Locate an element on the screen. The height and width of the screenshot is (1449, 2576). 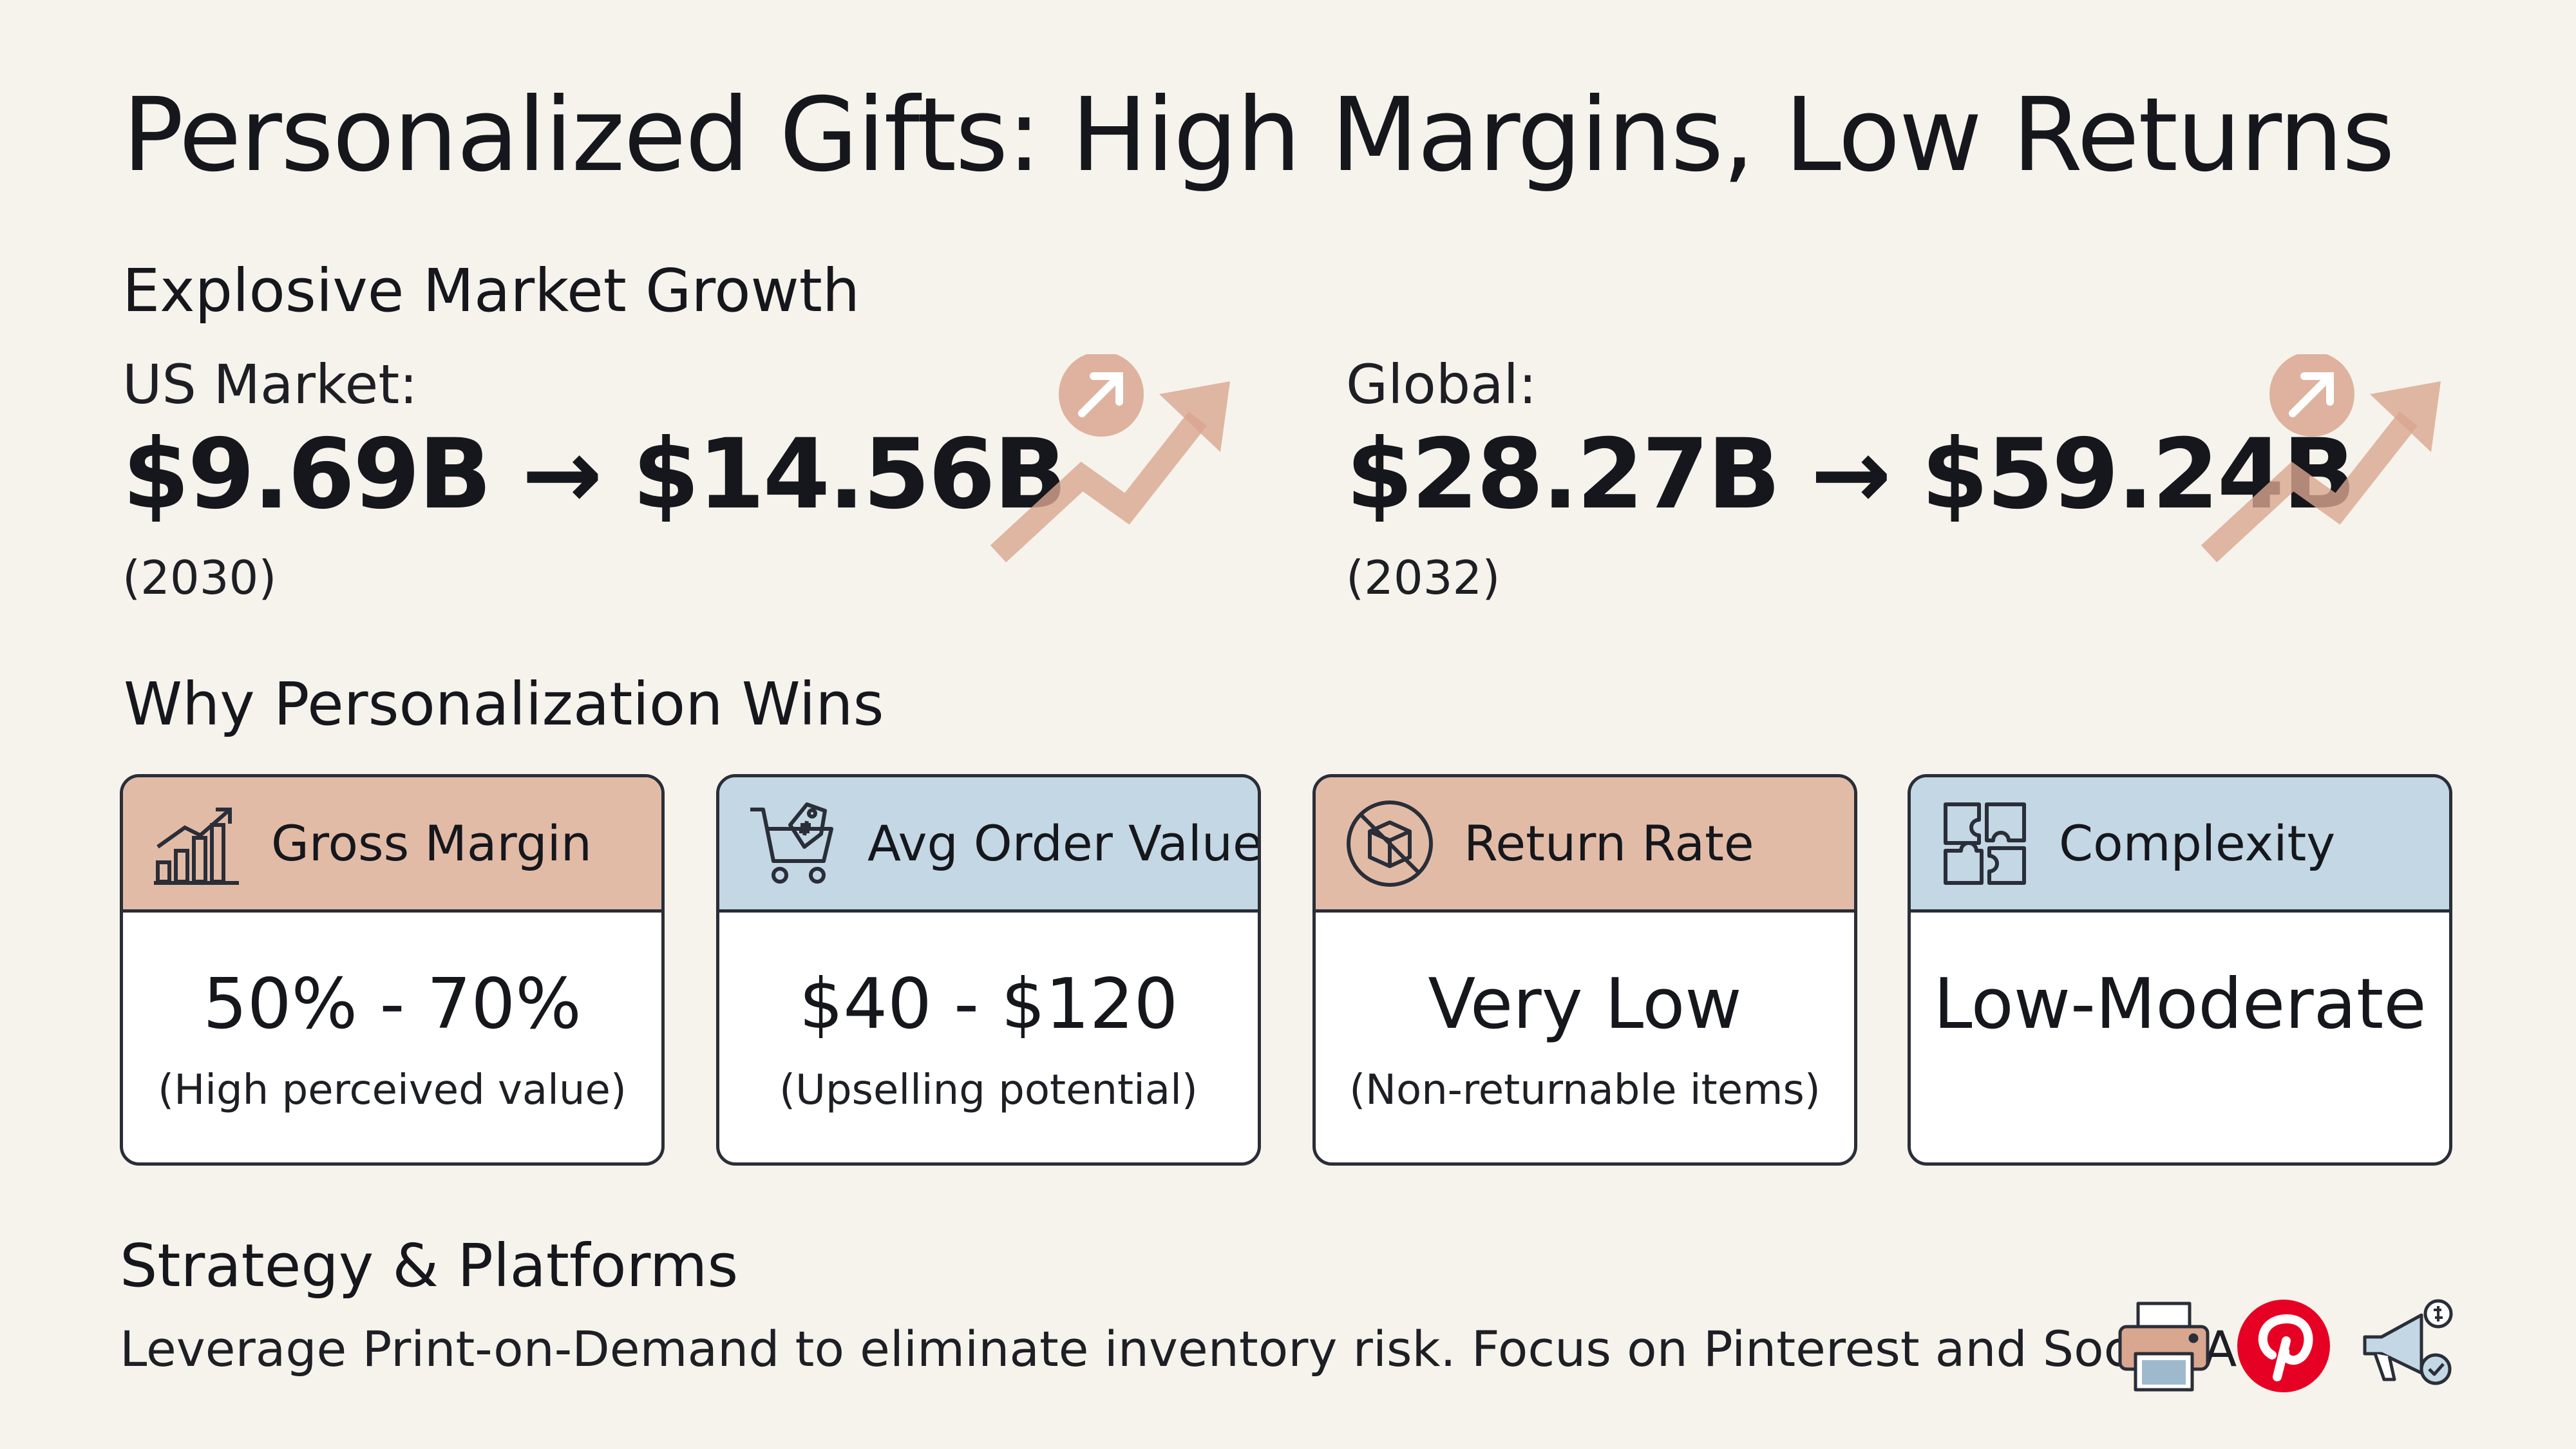
bar-chart-icon is located at coordinates (197, 844).